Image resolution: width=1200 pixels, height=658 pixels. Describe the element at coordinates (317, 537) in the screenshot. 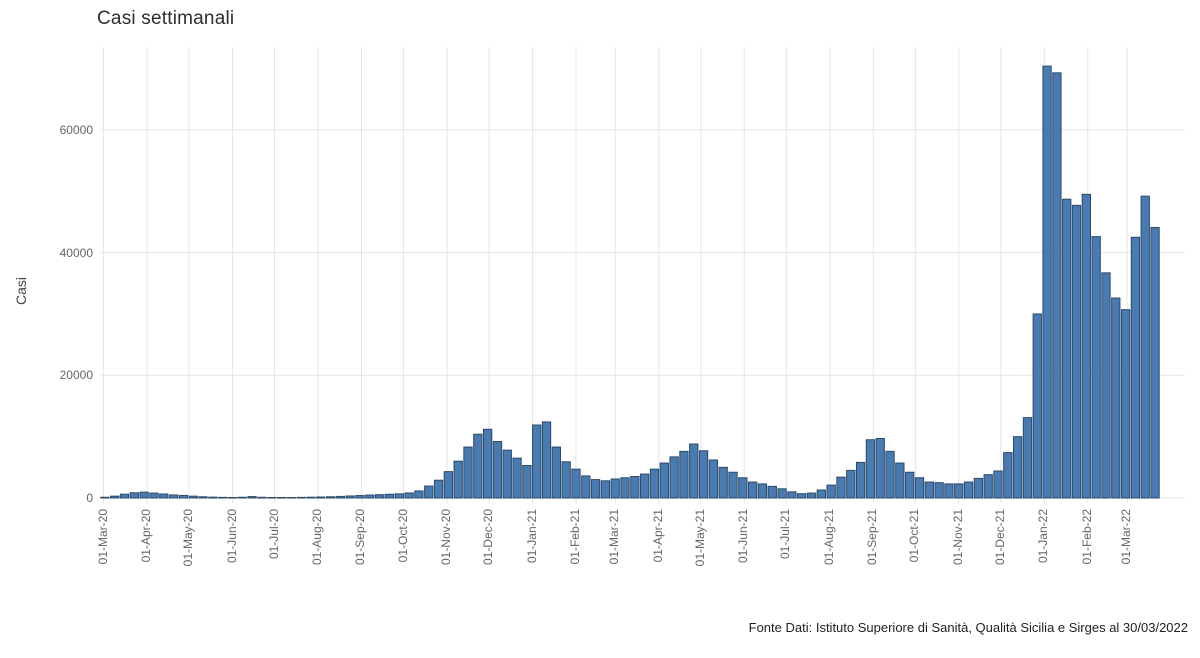

I see `x-tick-label: 01-Aug-20` at that location.